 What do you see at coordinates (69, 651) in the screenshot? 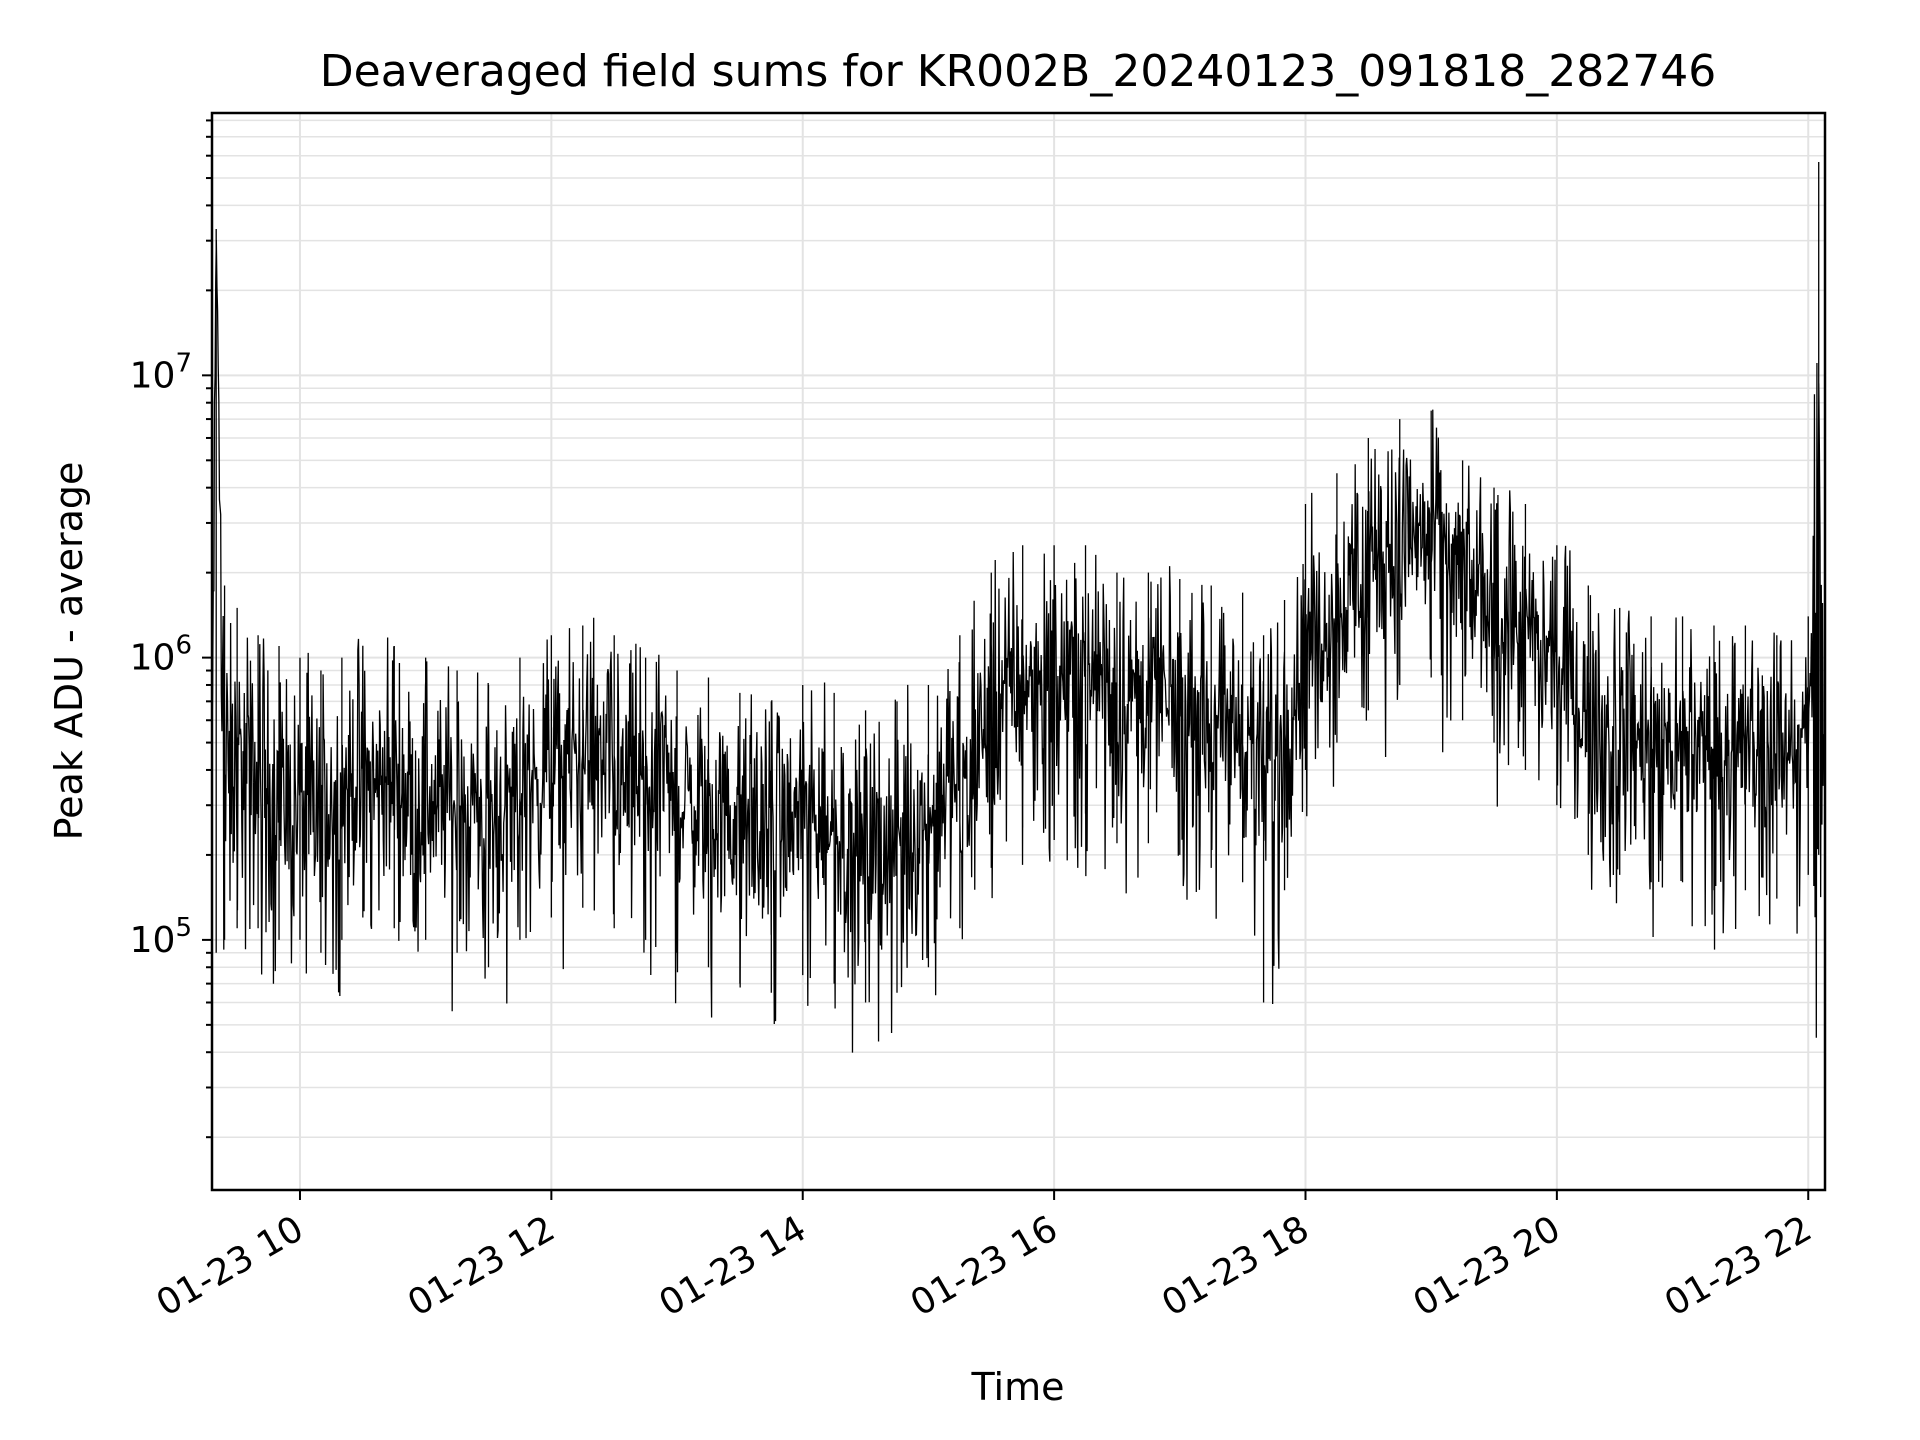
I see `y-axis-label: Peak ADU - average` at bounding box center [69, 651].